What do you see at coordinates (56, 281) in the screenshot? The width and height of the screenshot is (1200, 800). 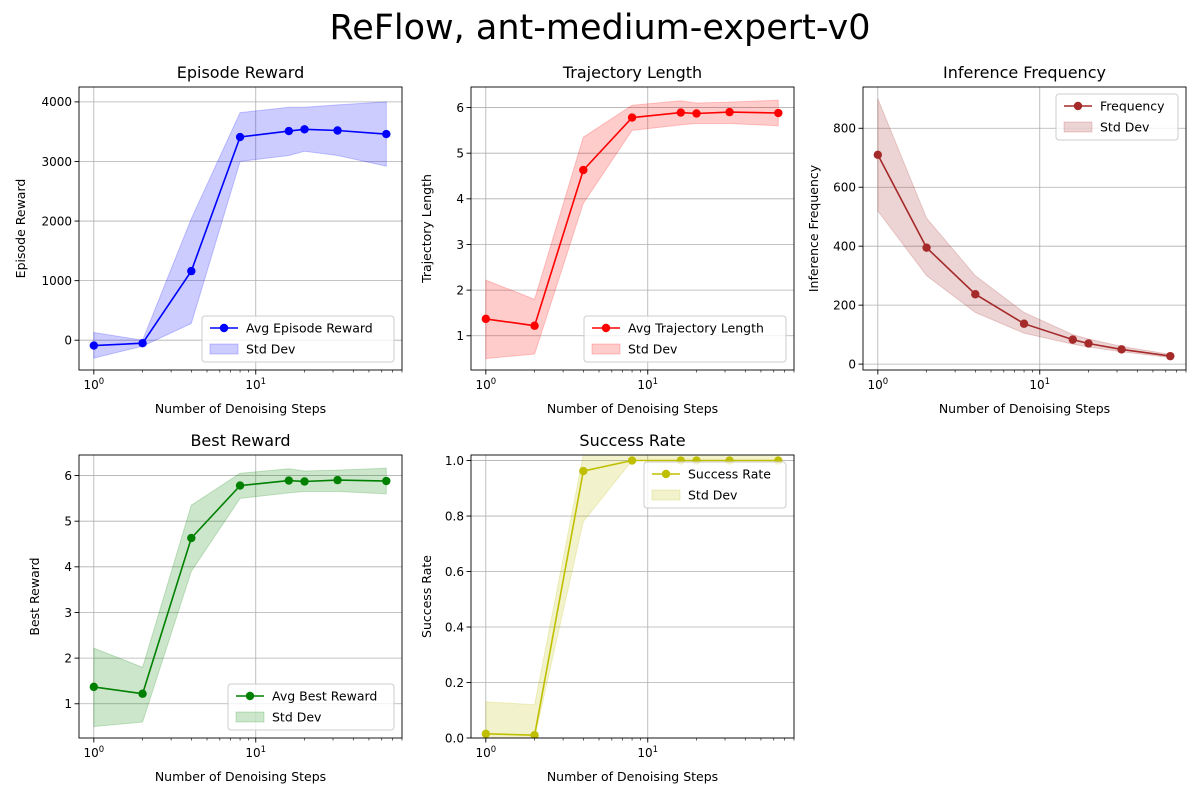 I see `y-tick-label: 1000` at bounding box center [56, 281].